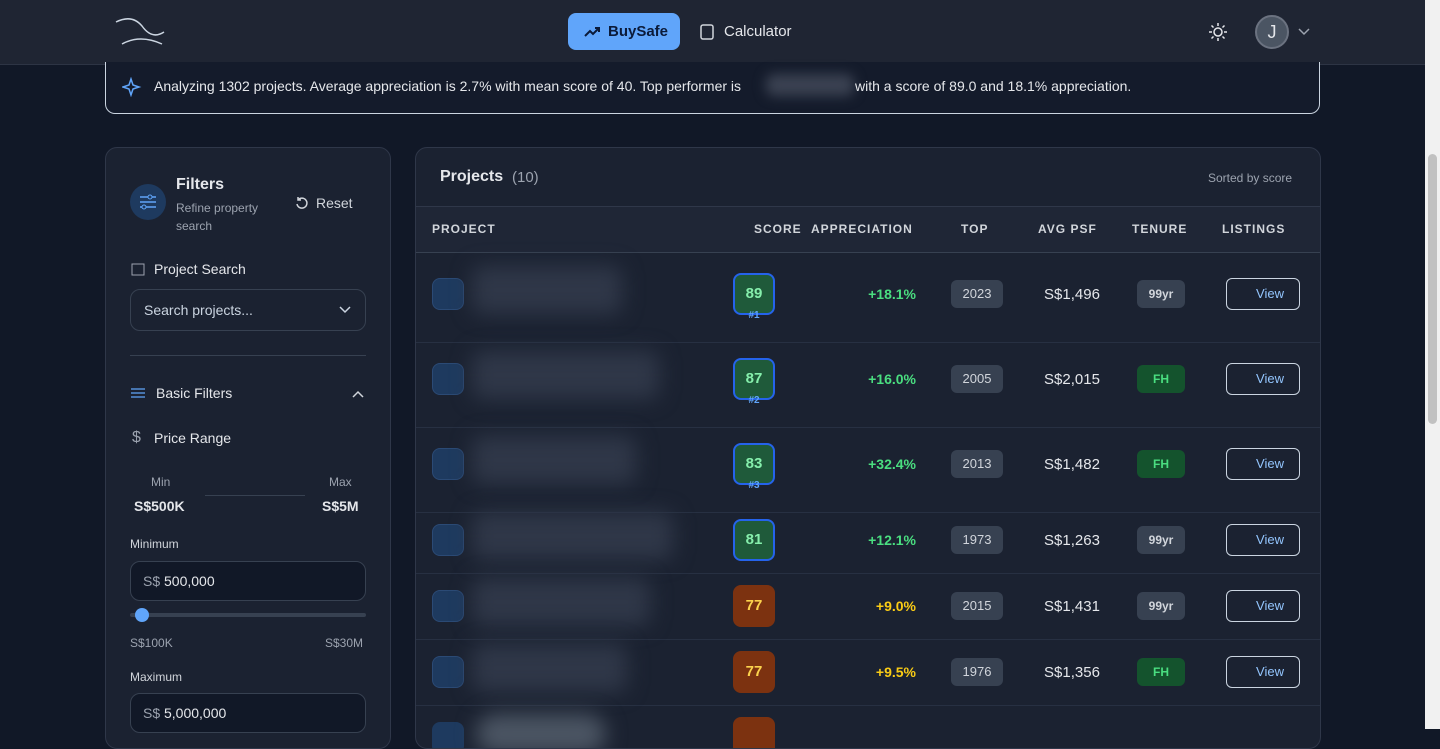 The height and width of the screenshot is (749, 1440). I want to click on buysafe-tab: BuySafe, so click(624, 31).